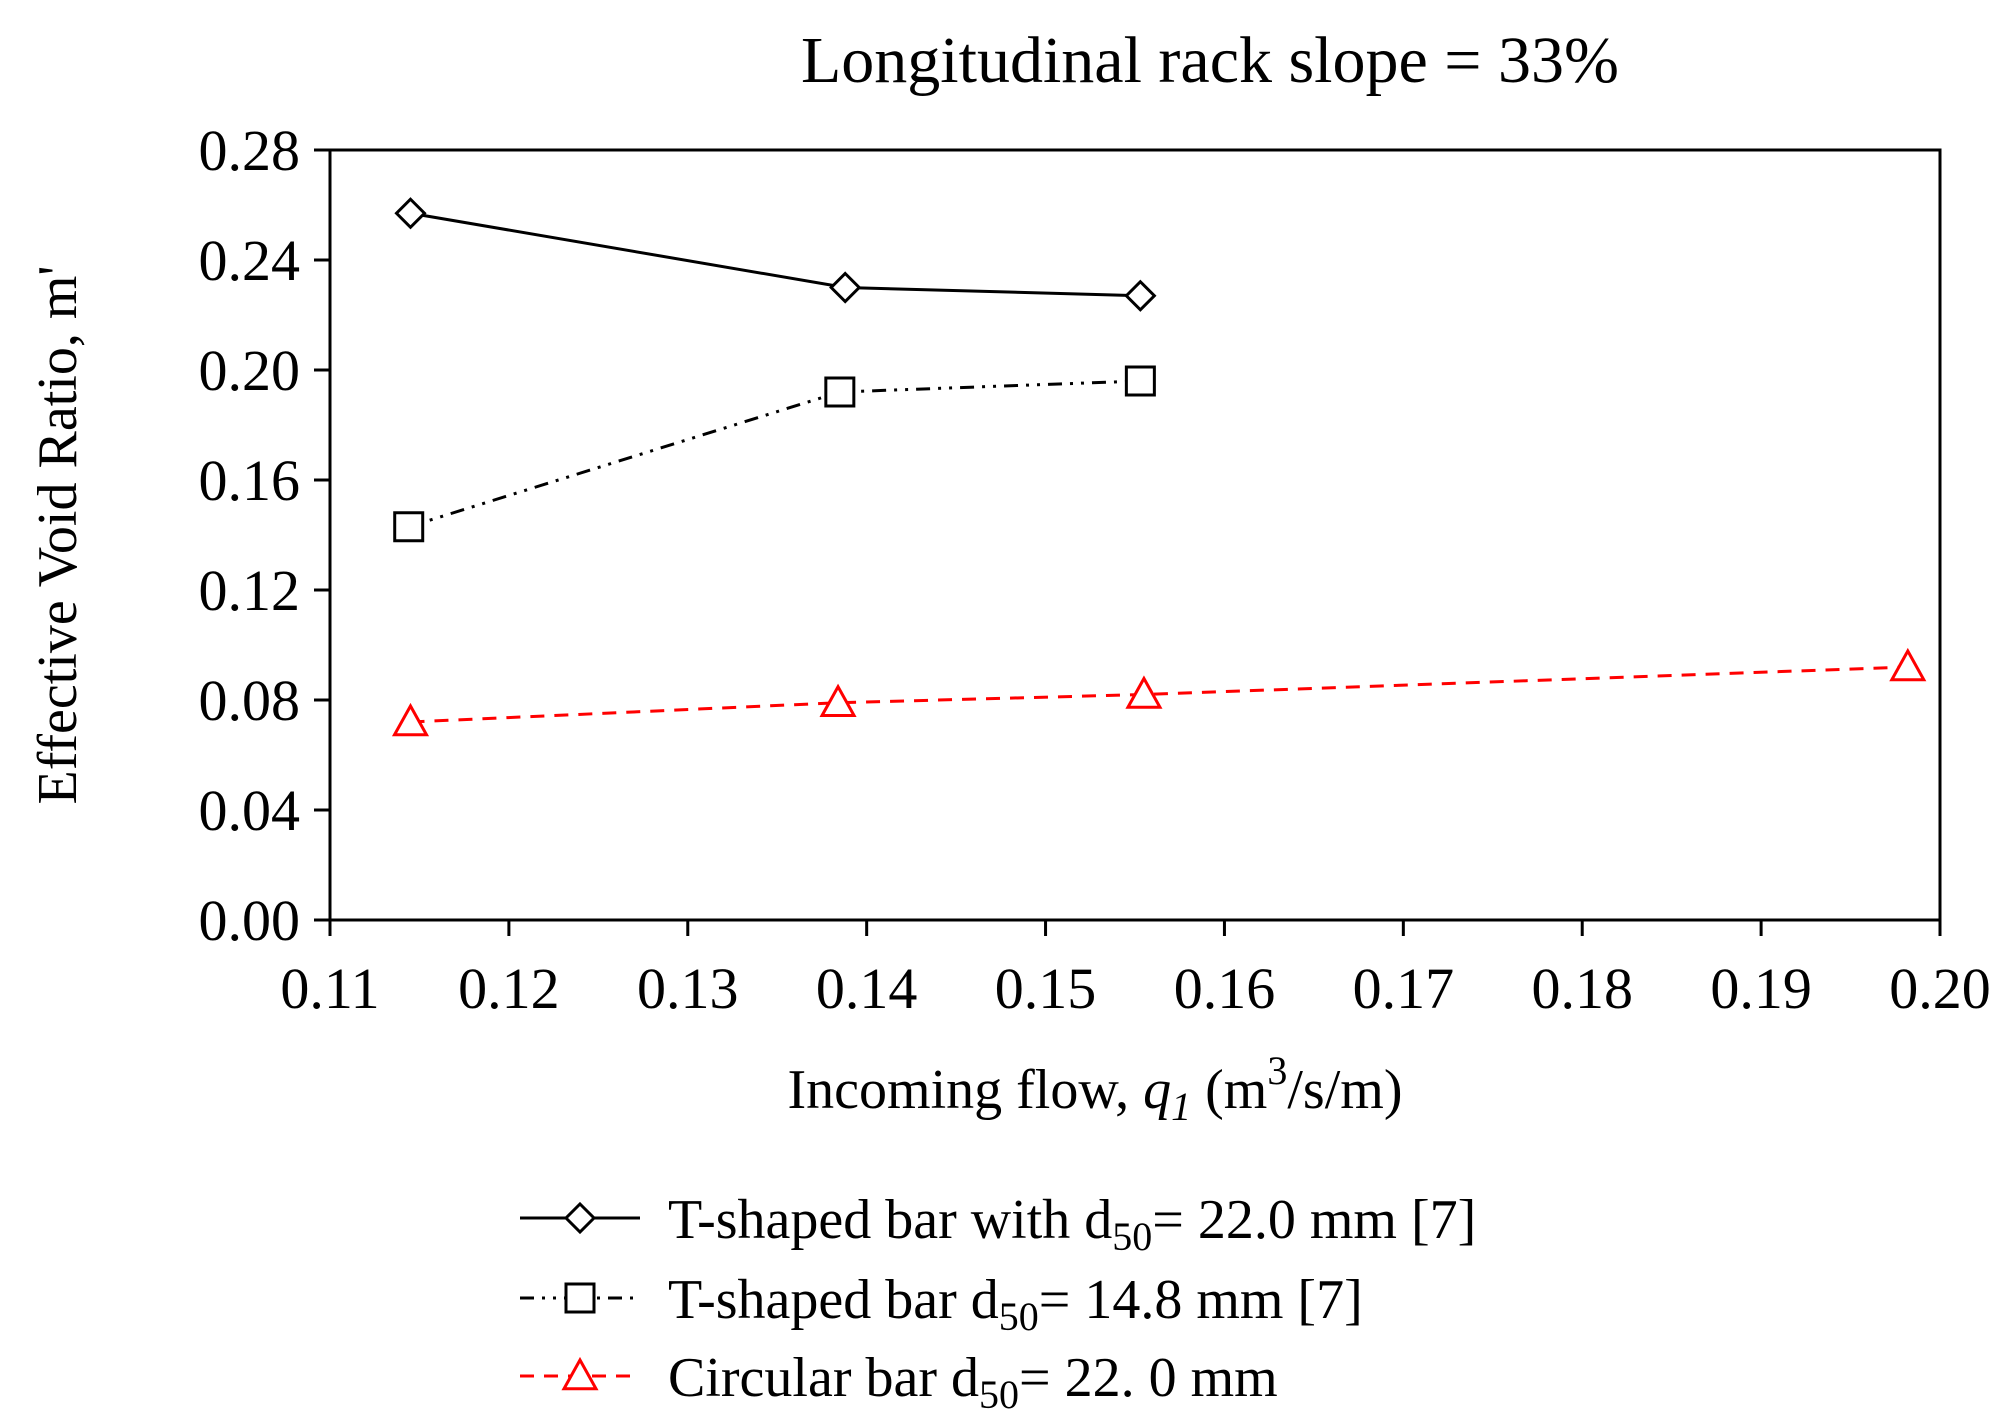  I want to click on y-tick-label: 0.12, so click(250, 590).